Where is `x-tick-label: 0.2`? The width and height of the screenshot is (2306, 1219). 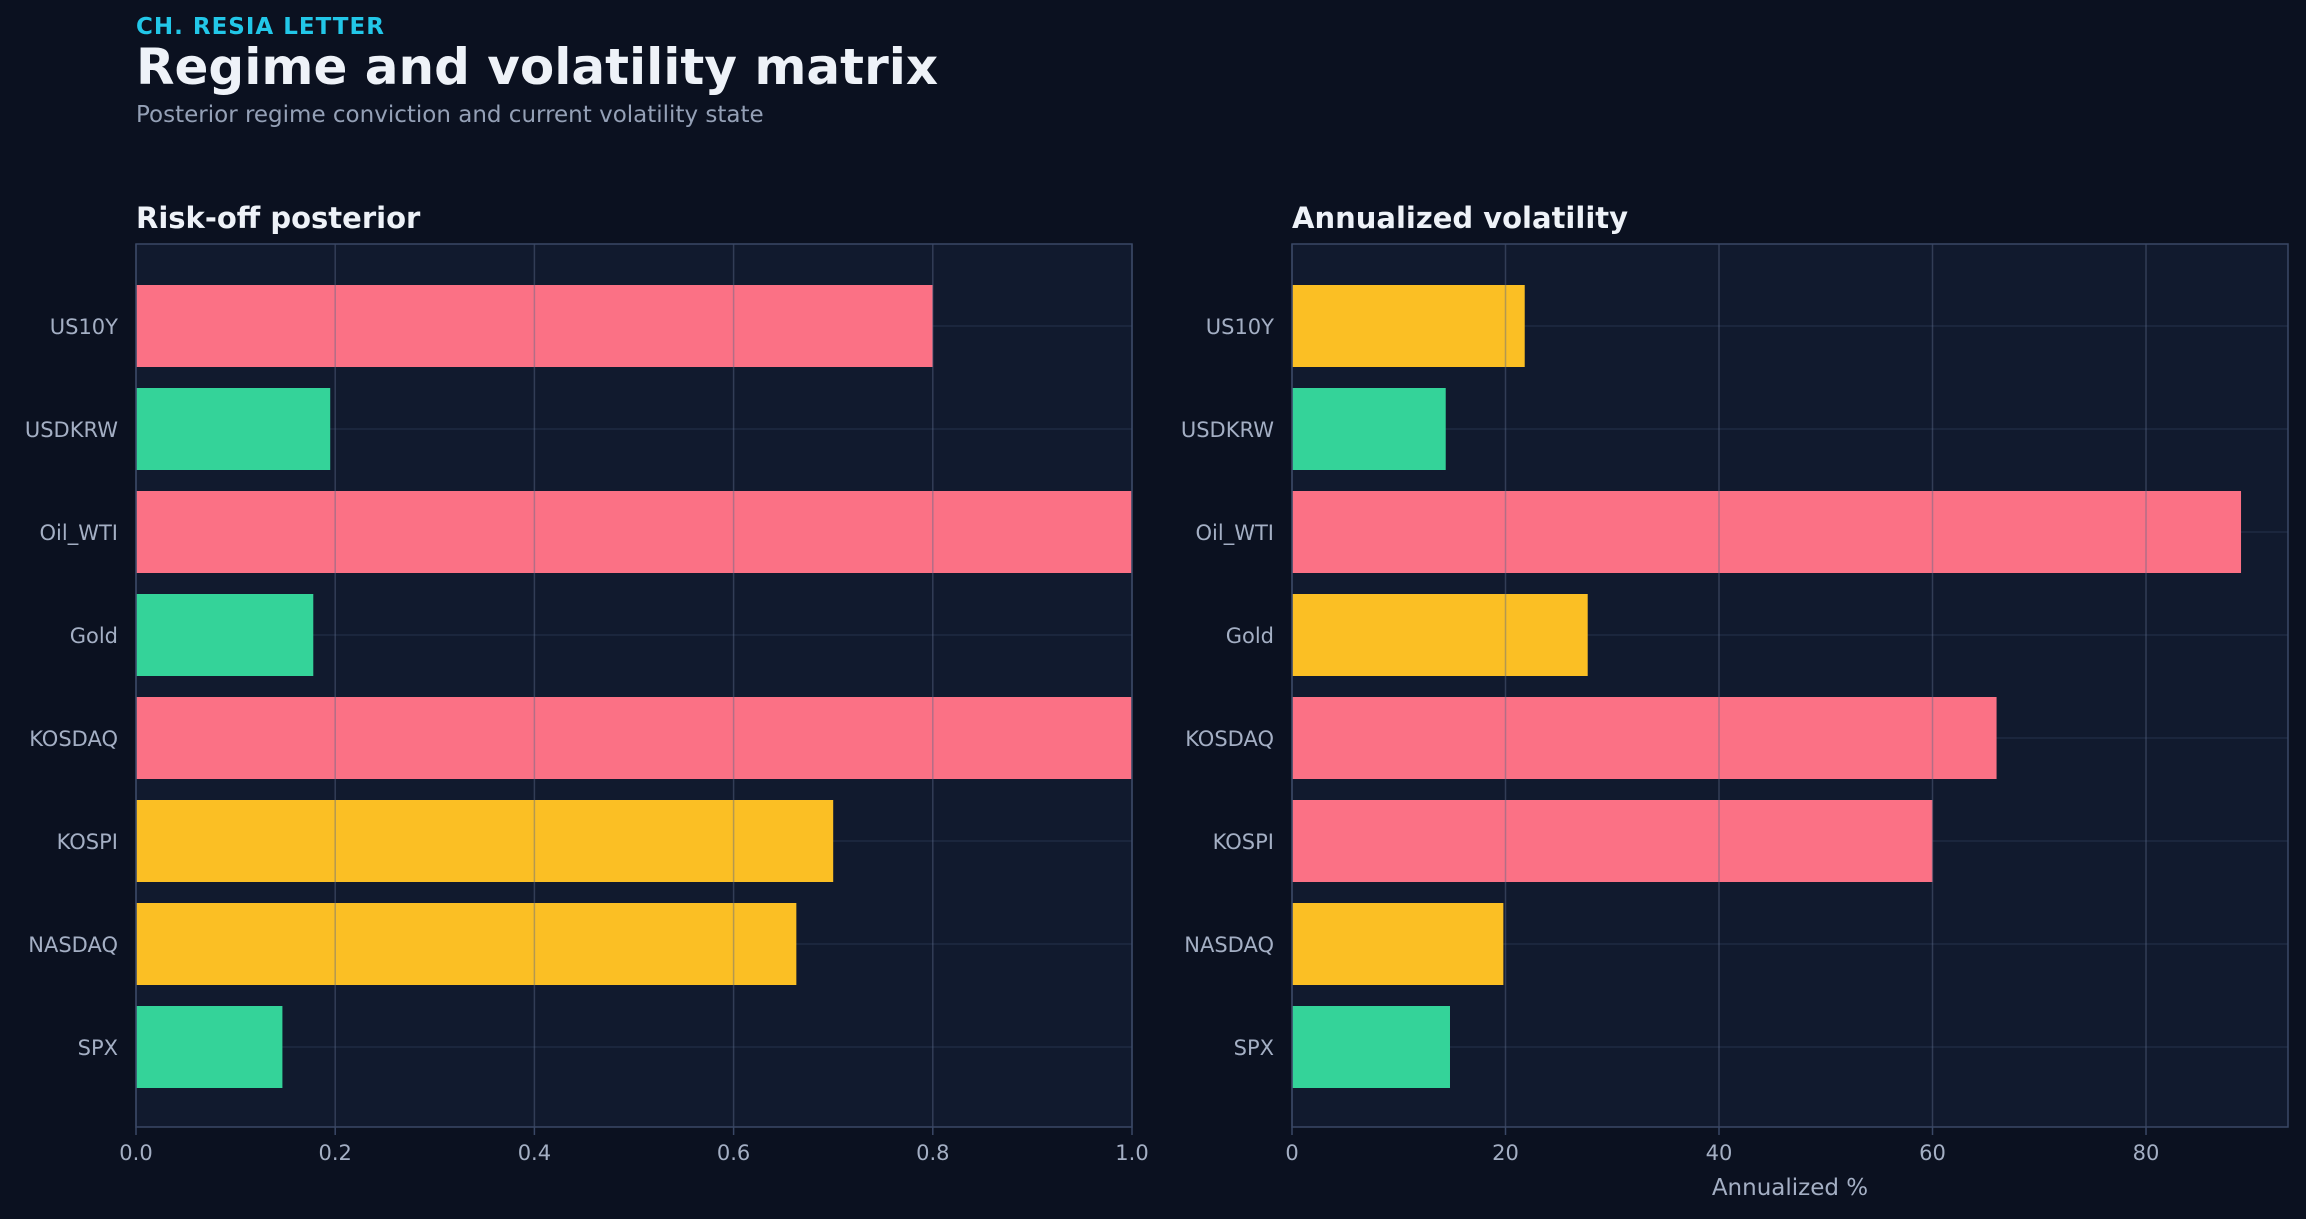 x-tick-label: 0.2 is located at coordinates (334, 1153).